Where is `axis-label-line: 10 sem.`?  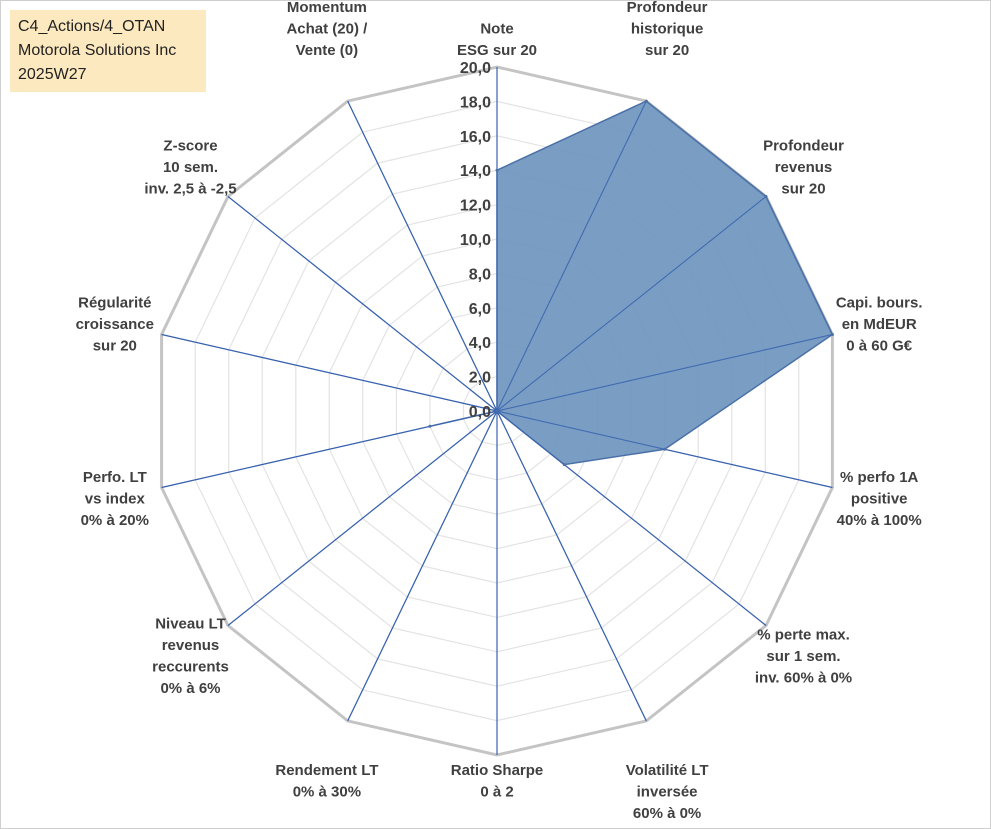
axis-label-line: 10 sem. is located at coordinates (190, 167).